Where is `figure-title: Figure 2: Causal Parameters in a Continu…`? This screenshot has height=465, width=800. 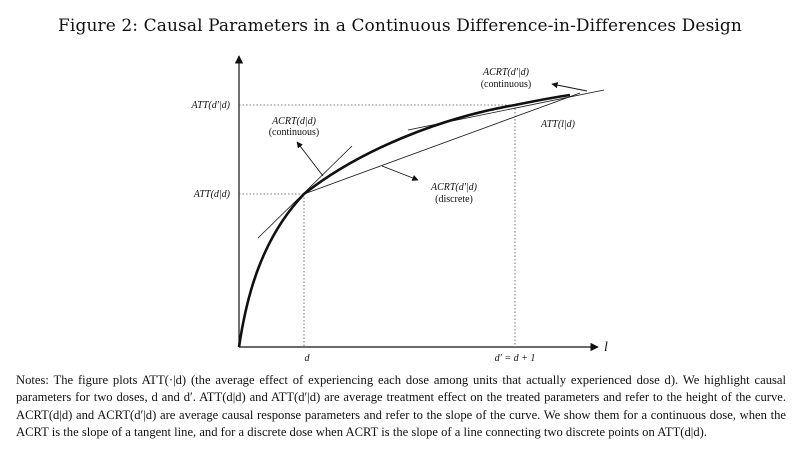 figure-title: Figure 2: Causal Parameters in a Continu… is located at coordinates (400, 26).